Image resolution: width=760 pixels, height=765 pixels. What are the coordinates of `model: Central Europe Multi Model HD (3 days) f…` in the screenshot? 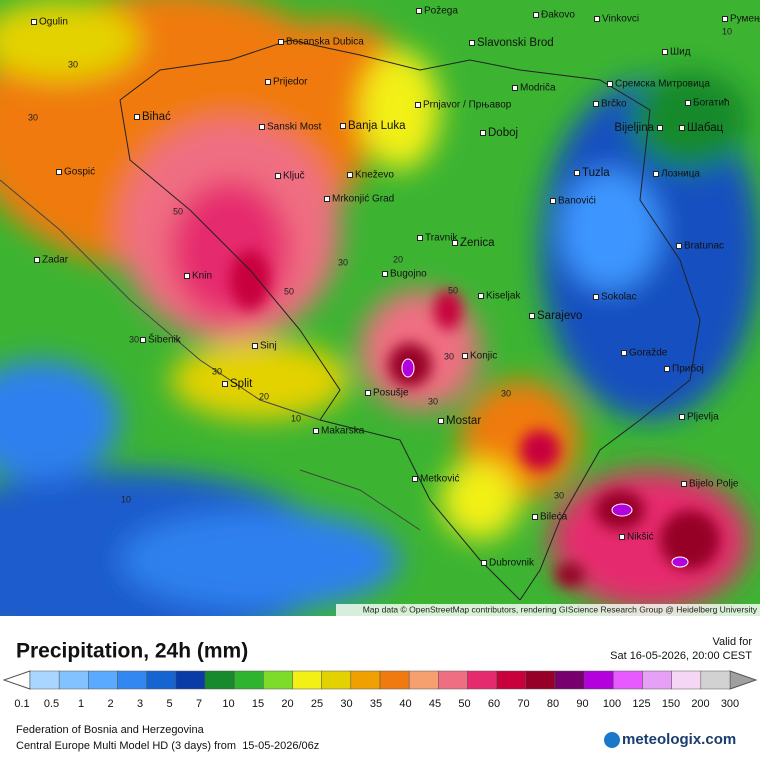 It's located at (167, 746).